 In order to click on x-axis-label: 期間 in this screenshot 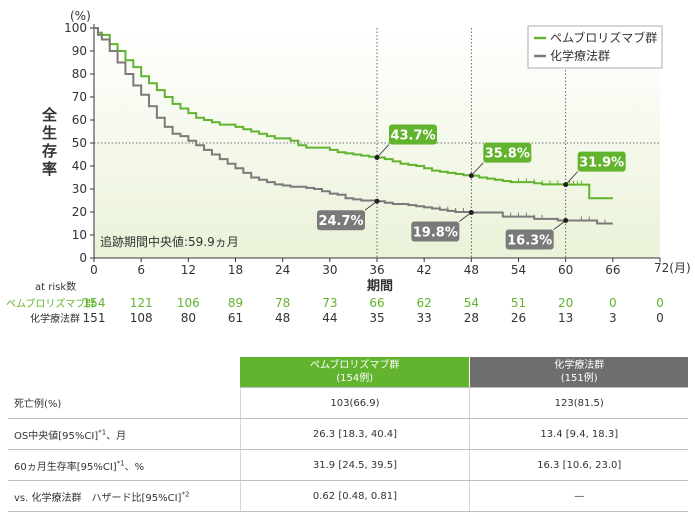, I will do `click(380, 286)`.